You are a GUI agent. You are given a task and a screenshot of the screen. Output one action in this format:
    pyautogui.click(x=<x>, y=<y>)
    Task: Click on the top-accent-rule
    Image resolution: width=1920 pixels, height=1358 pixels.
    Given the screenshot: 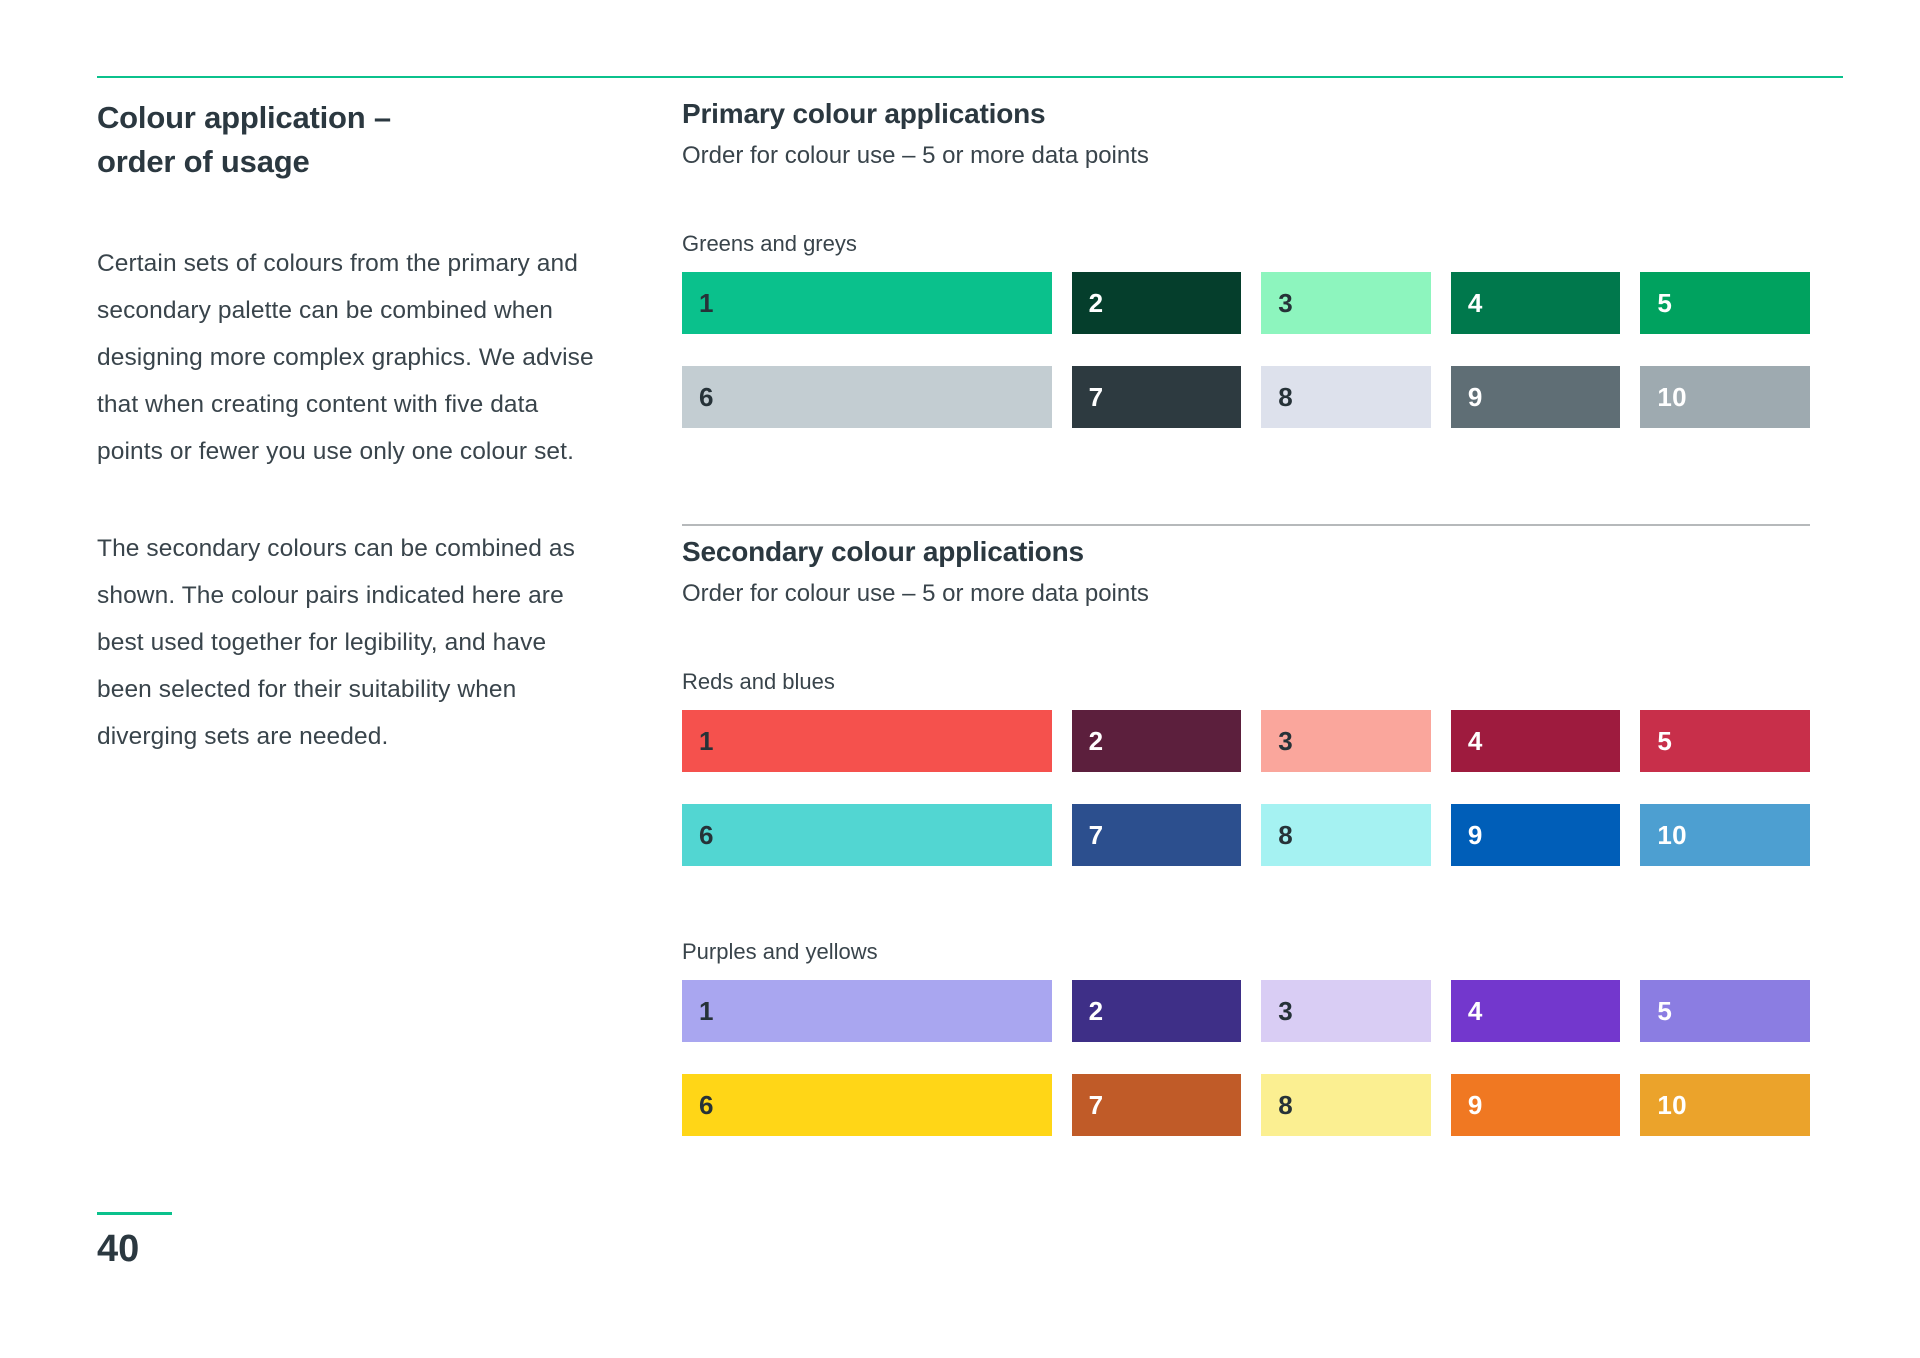 What is the action you would take?
    pyautogui.click(x=970, y=77)
    